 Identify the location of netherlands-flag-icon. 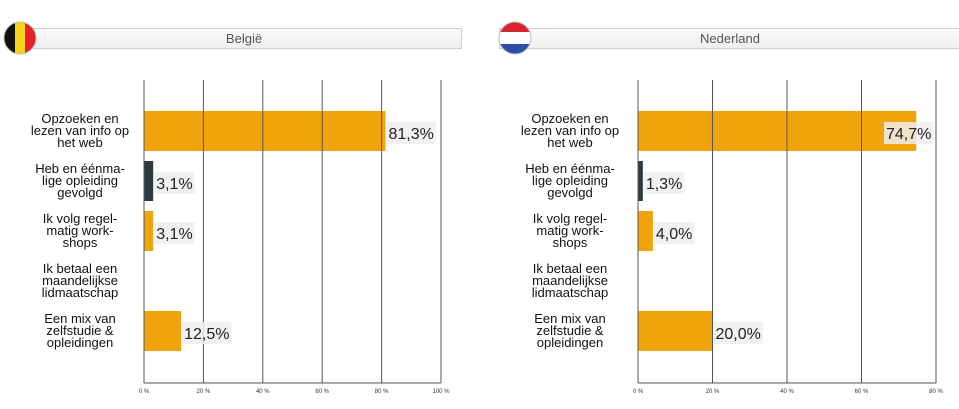
(515, 38).